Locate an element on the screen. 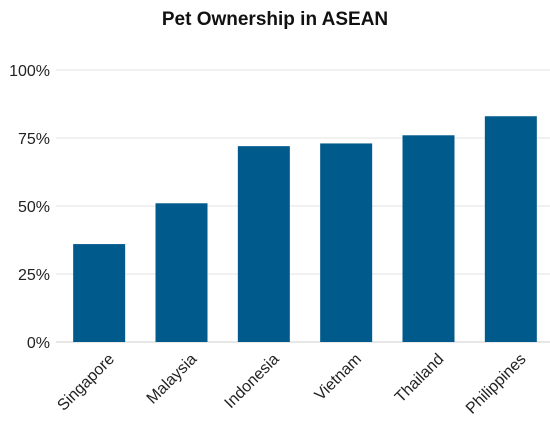 This screenshot has width=550, height=439. bar-indonesia is located at coordinates (263, 244).